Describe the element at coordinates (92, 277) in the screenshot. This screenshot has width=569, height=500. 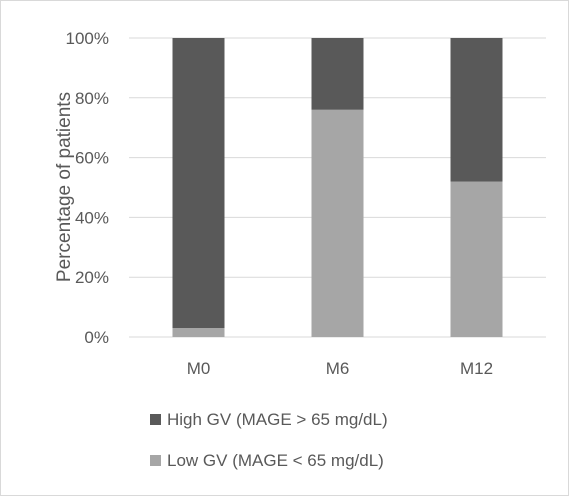
I see `y-tick-label-20: 20%` at that location.